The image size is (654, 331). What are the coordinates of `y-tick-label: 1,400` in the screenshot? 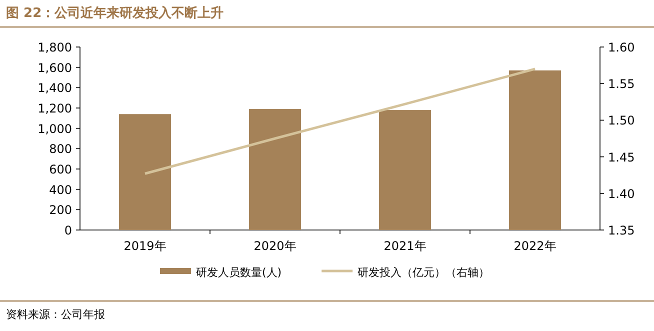 It's located at (55, 88).